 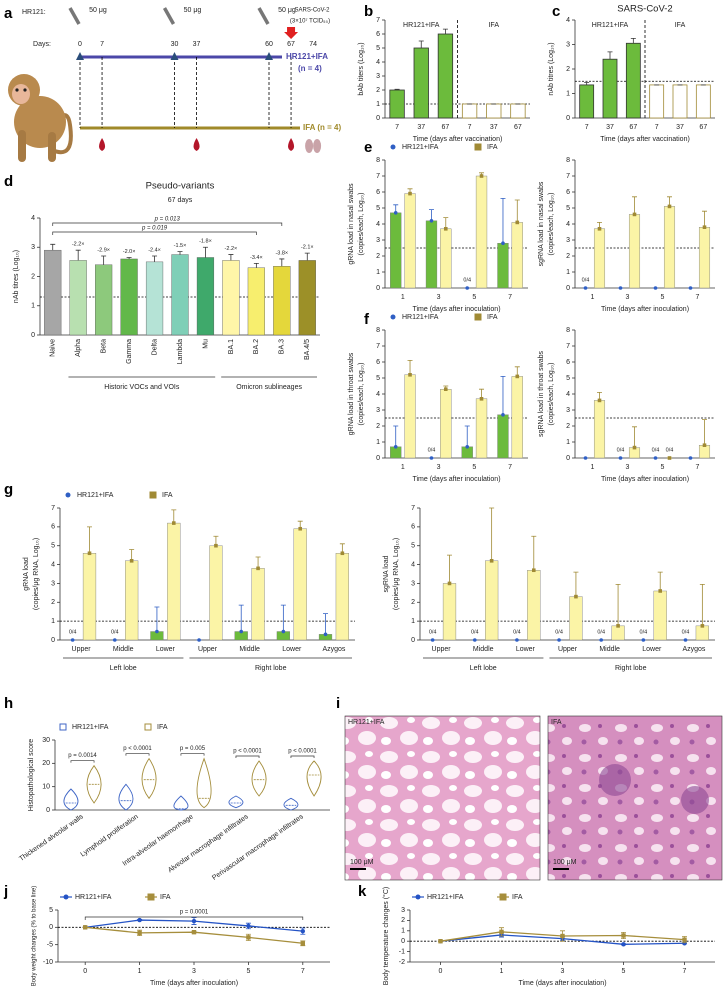 What do you see at coordinates (420, 147) in the screenshot?
I see `legend-label: HR121+IFA` at bounding box center [420, 147].